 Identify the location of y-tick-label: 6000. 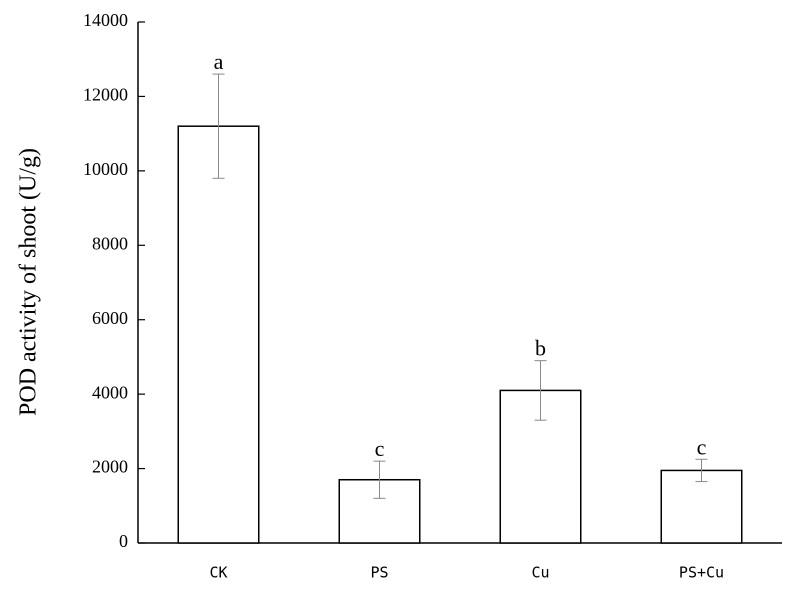
(110, 318).